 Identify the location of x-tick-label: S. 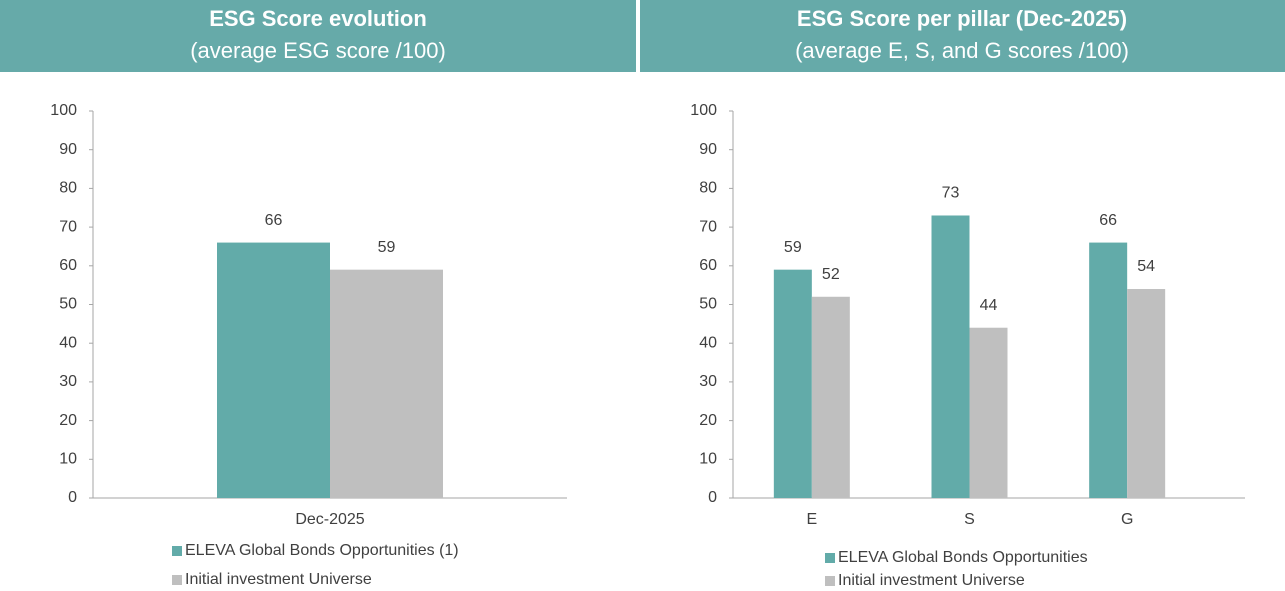
(969, 519).